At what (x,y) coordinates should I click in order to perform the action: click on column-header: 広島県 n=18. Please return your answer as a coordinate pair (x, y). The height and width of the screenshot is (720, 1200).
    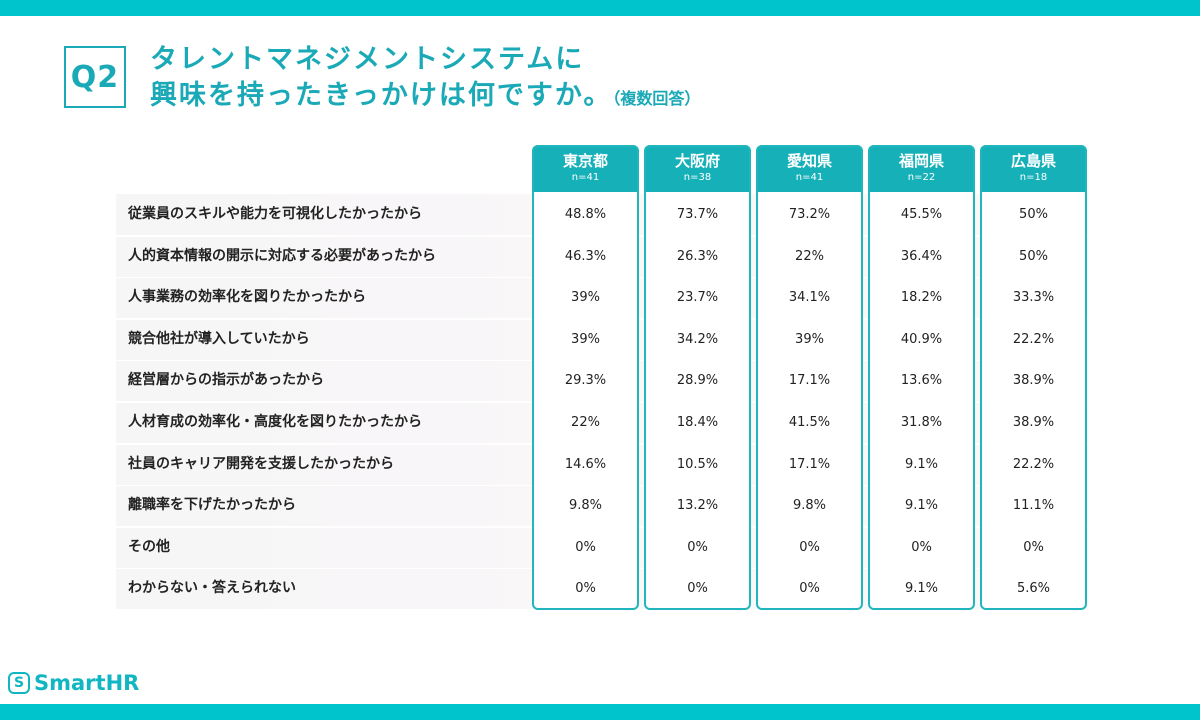
    Looking at the image, I should click on (1033, 168).